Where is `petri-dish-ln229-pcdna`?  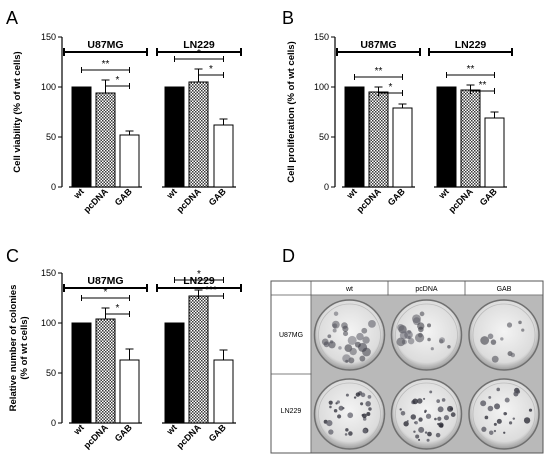
petri-dish-ln229-pcdna is located at coordinates (426, 414).